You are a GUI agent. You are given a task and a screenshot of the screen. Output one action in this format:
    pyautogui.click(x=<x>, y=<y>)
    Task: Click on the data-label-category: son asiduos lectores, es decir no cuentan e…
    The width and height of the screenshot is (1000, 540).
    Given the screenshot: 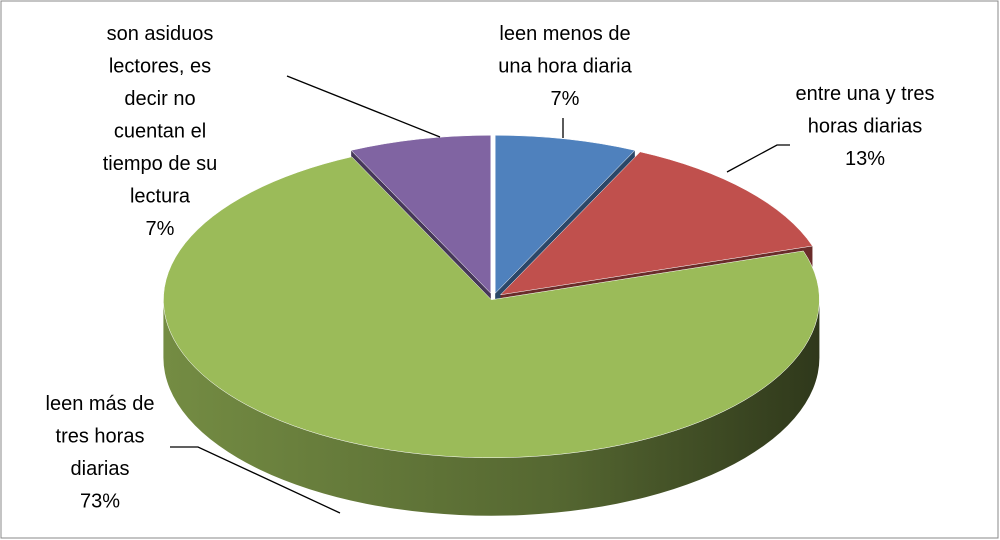 What is the action you would take?
    pyautogui.click(x=160, y=115)
    